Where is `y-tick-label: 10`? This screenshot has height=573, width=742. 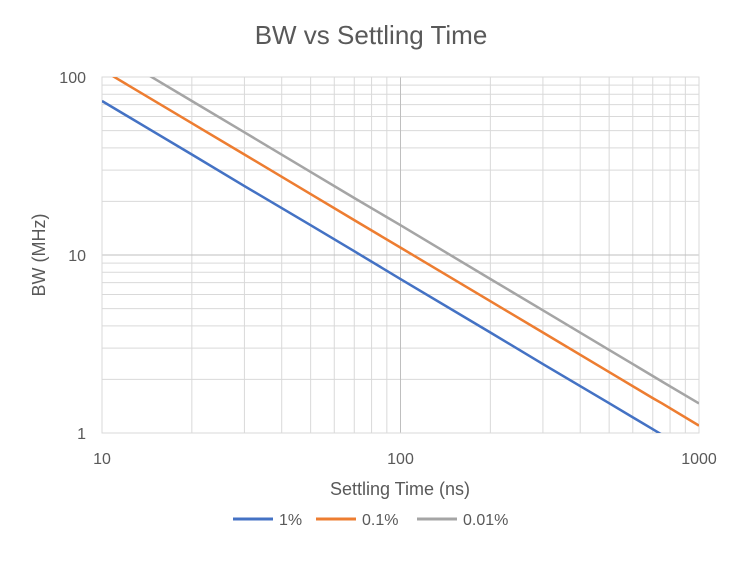 y-tick-label: 10 is located at coordinates (77, 256).